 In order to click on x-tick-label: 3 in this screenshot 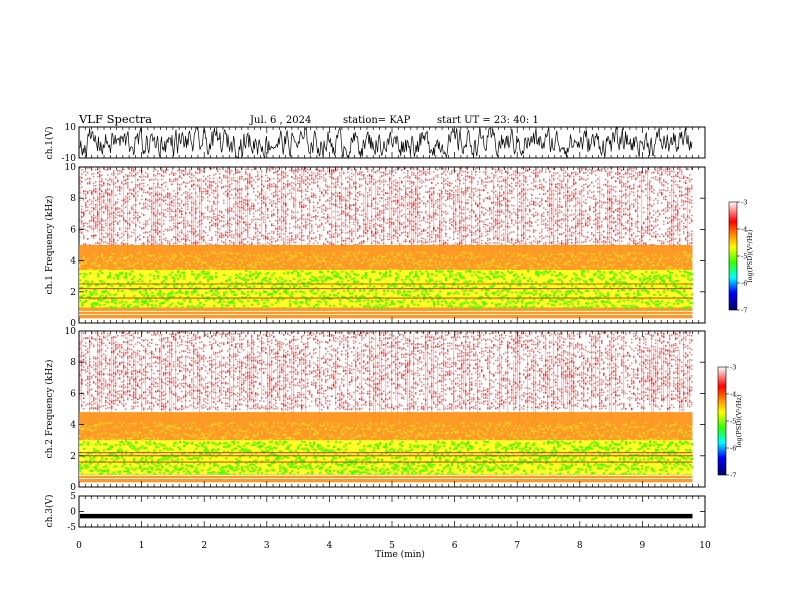, I will do `click(267, 546)`.